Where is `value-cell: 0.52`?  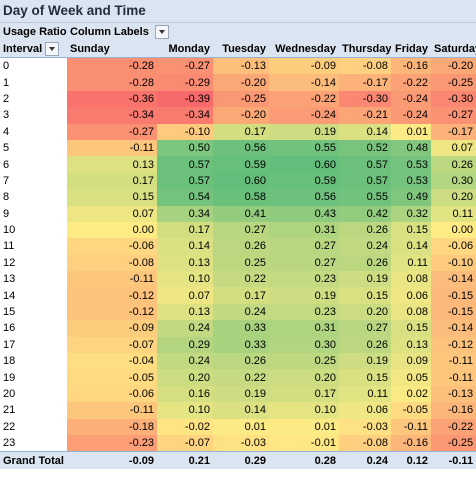
value-cell: 0.52 is located at coordinates (365, 148).